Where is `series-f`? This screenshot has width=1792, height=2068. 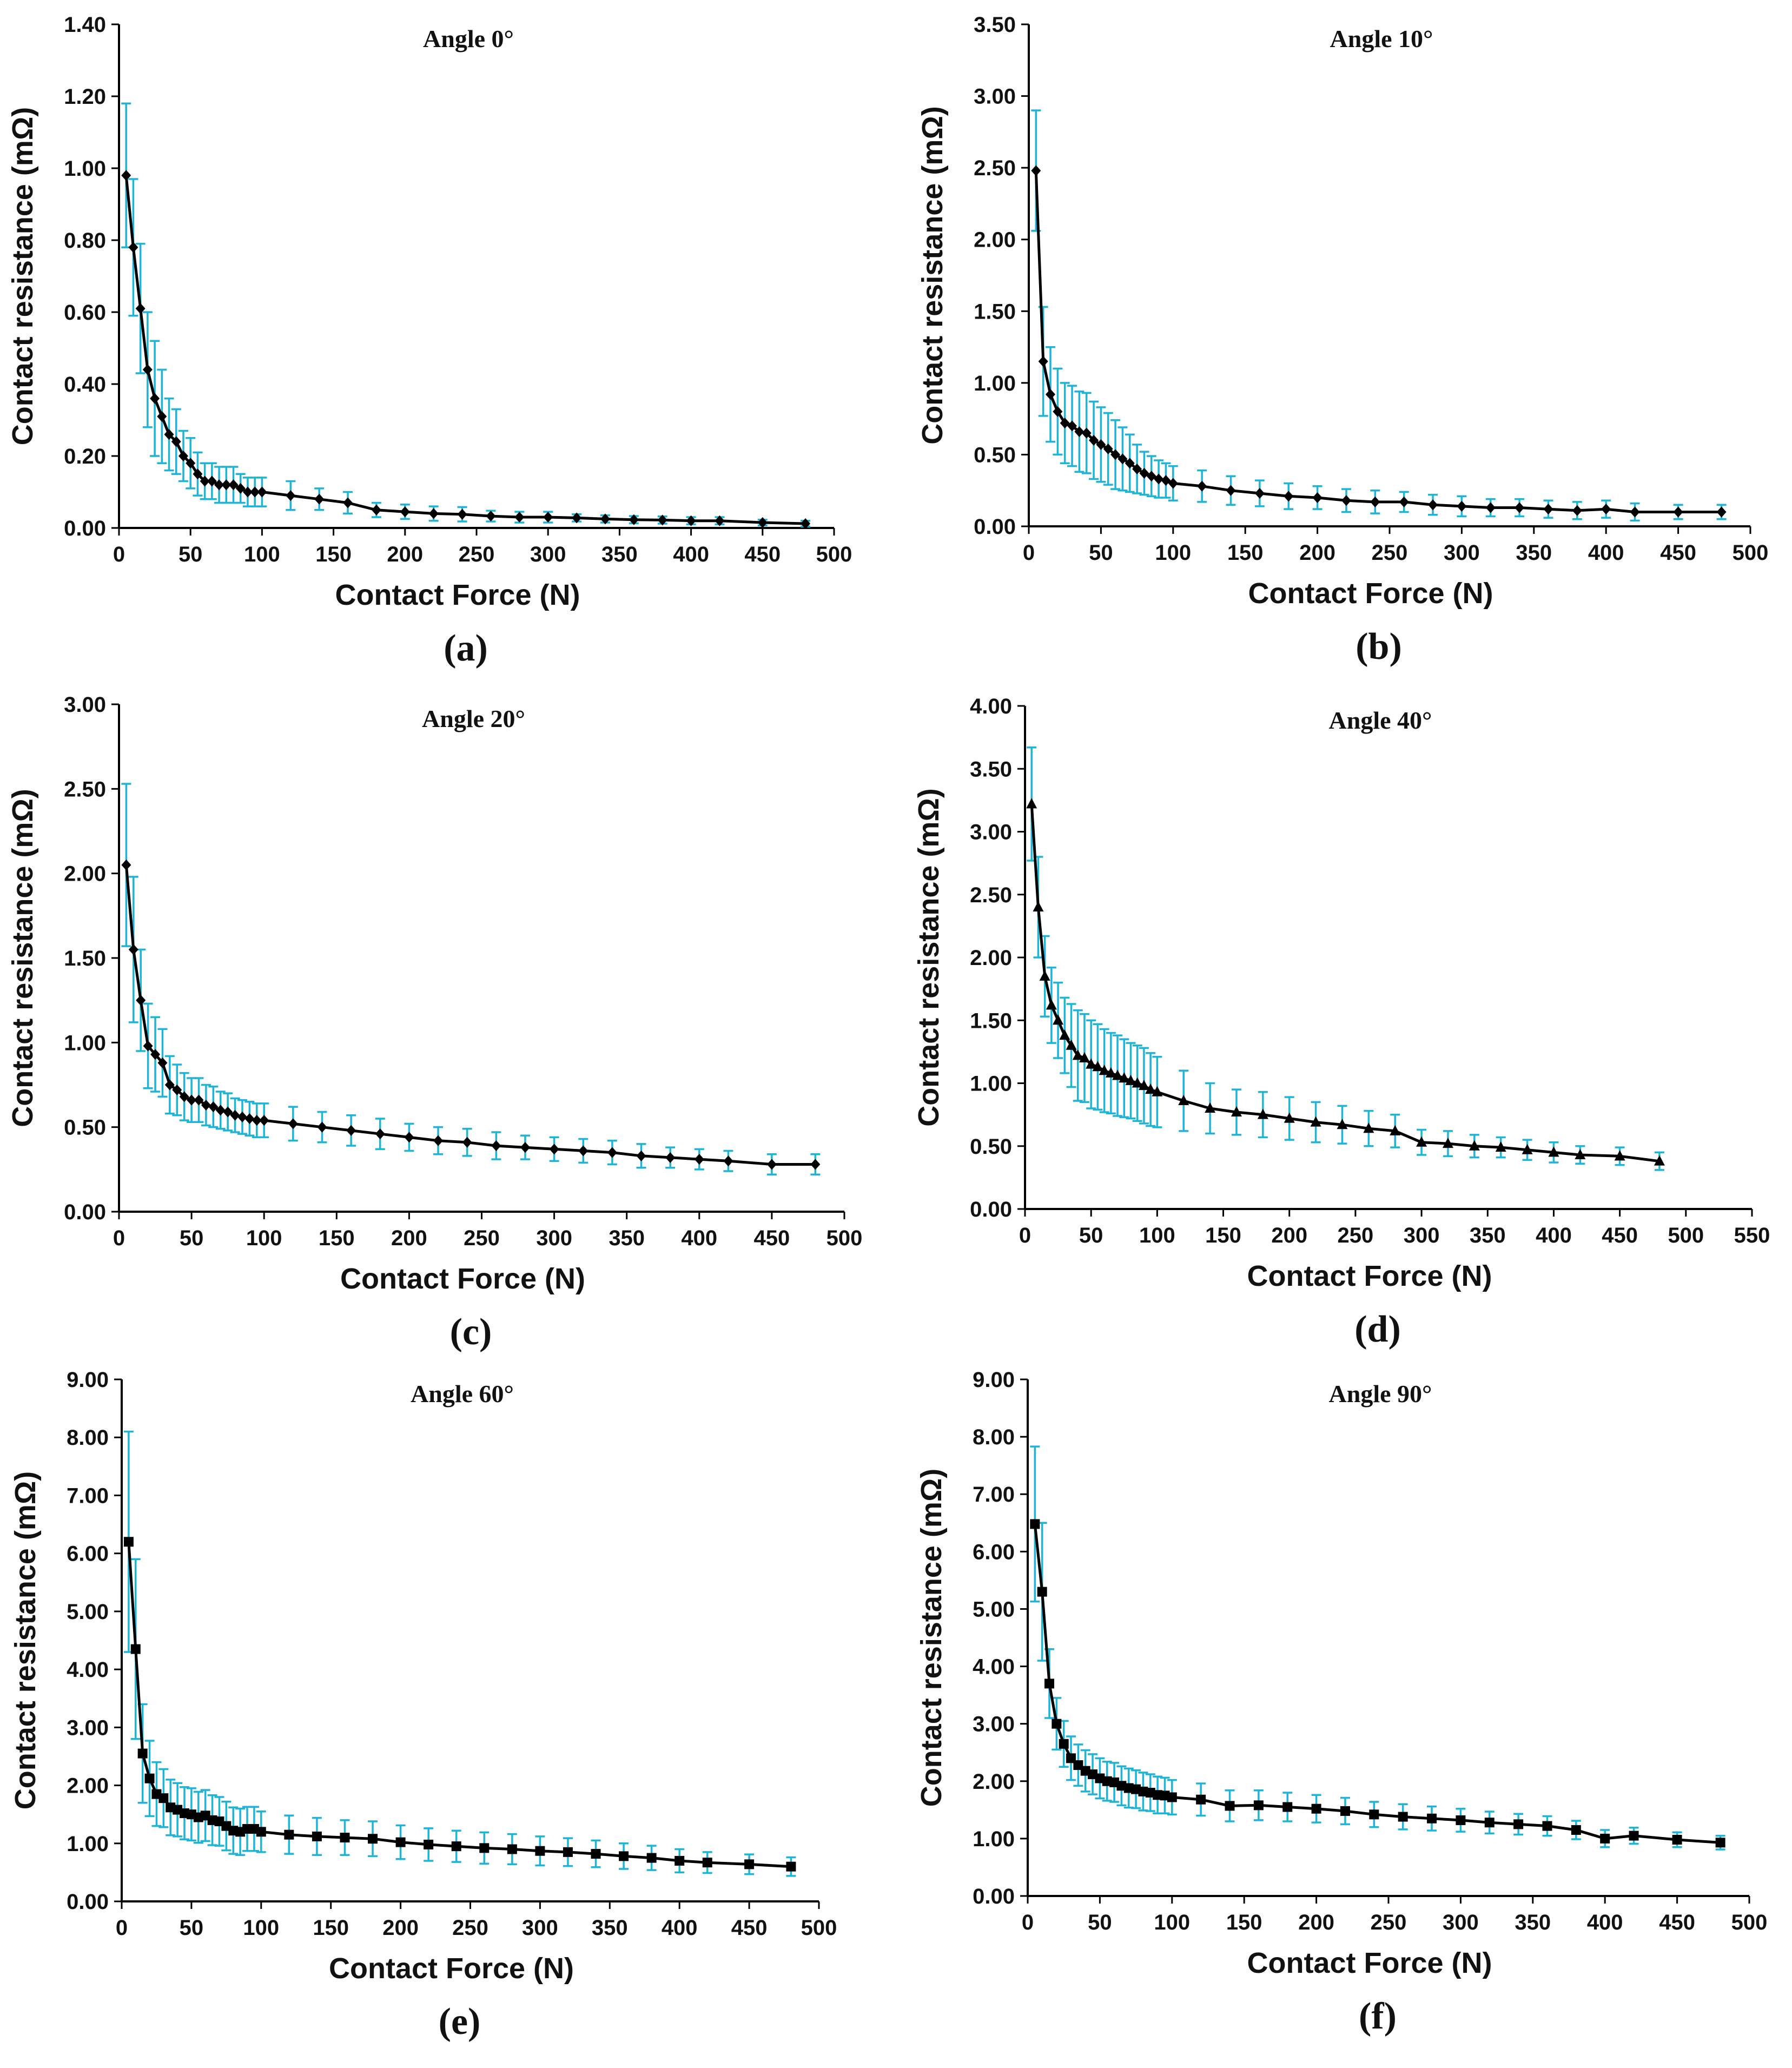 series-f is located at coordinates (1377, 1648).